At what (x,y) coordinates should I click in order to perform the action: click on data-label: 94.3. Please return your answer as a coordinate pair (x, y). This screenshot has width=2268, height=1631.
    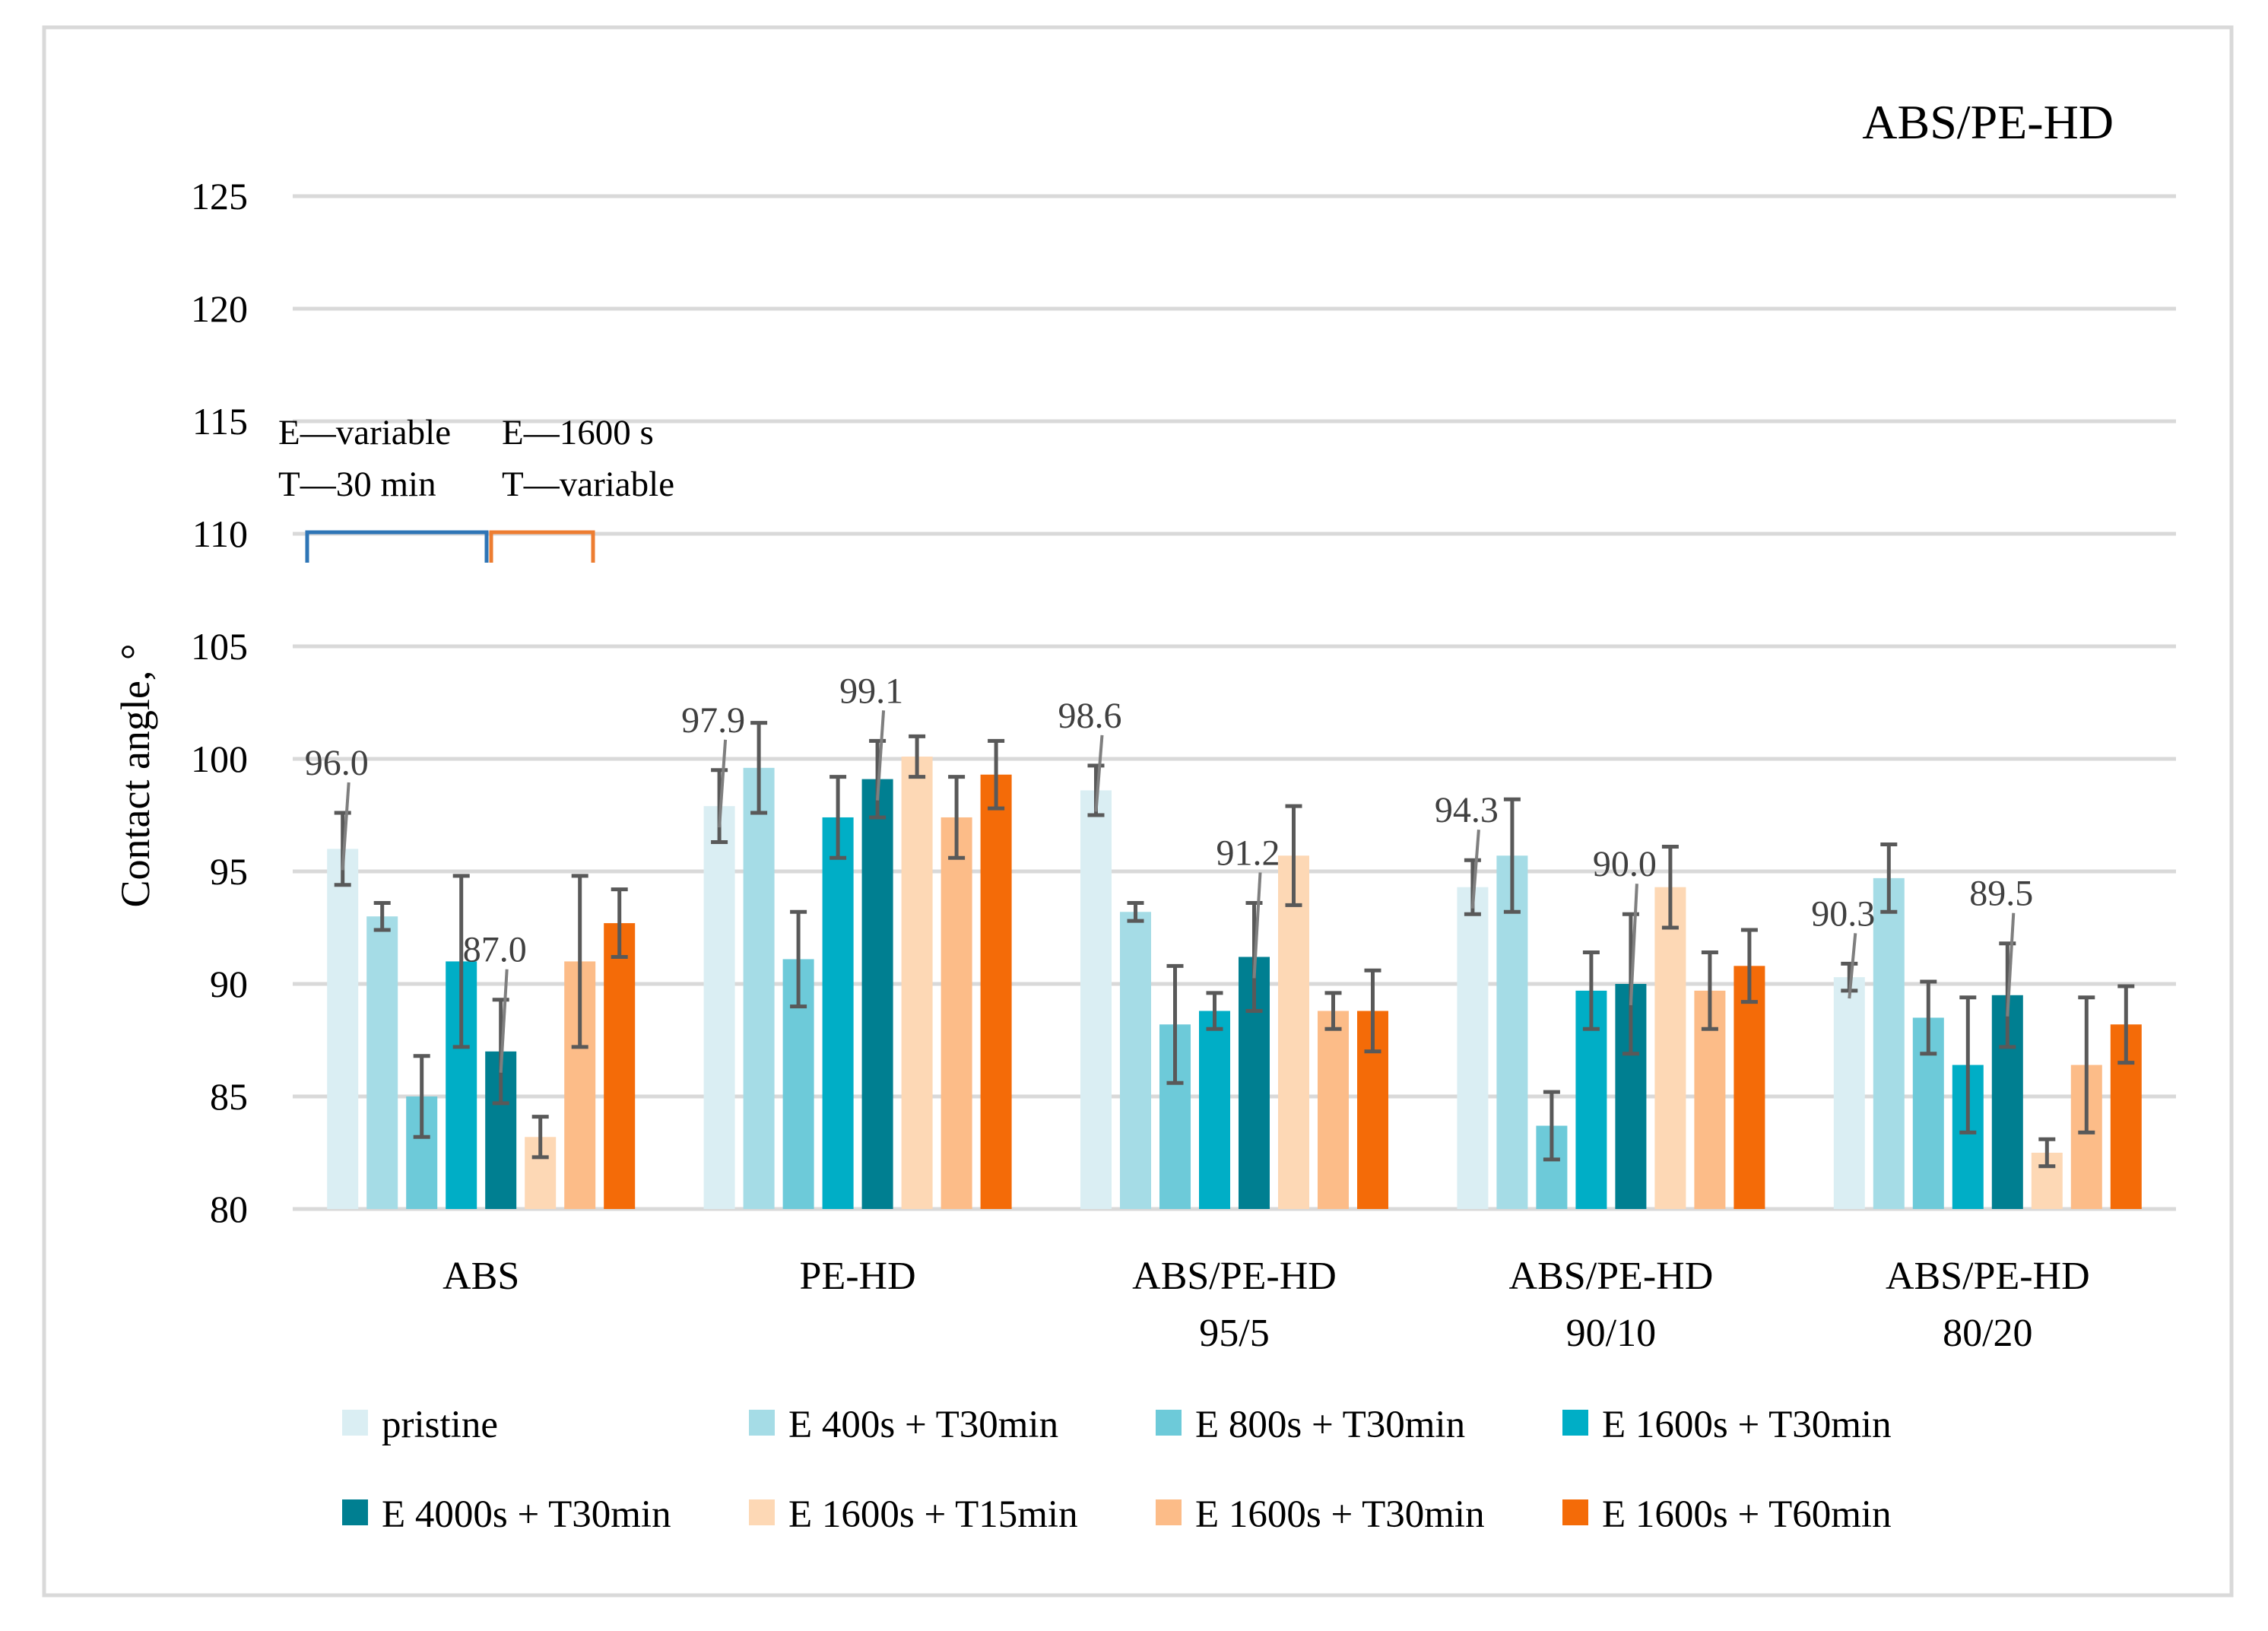
    Looking at the image, I should click on (1467, 810).